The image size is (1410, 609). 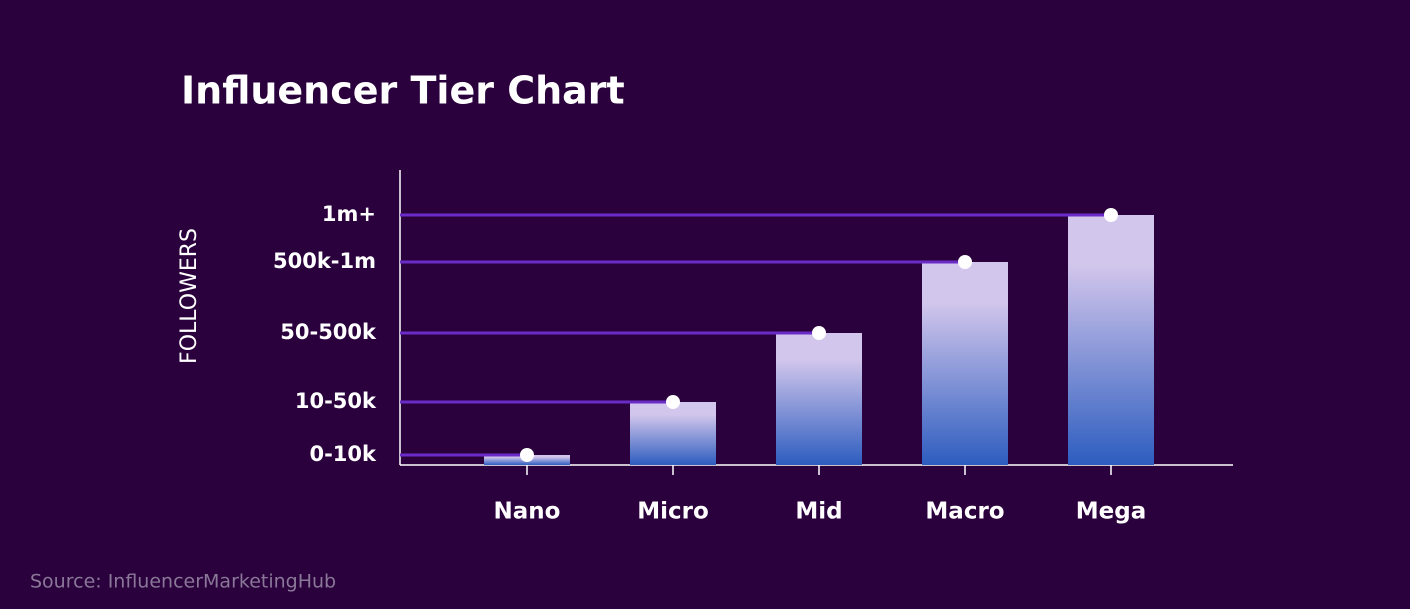 What do you see at coordinates (183, 582) in the screenshot?
I see `source: Source: InfluencerMarketingHub` at bounding box center [183, 582].